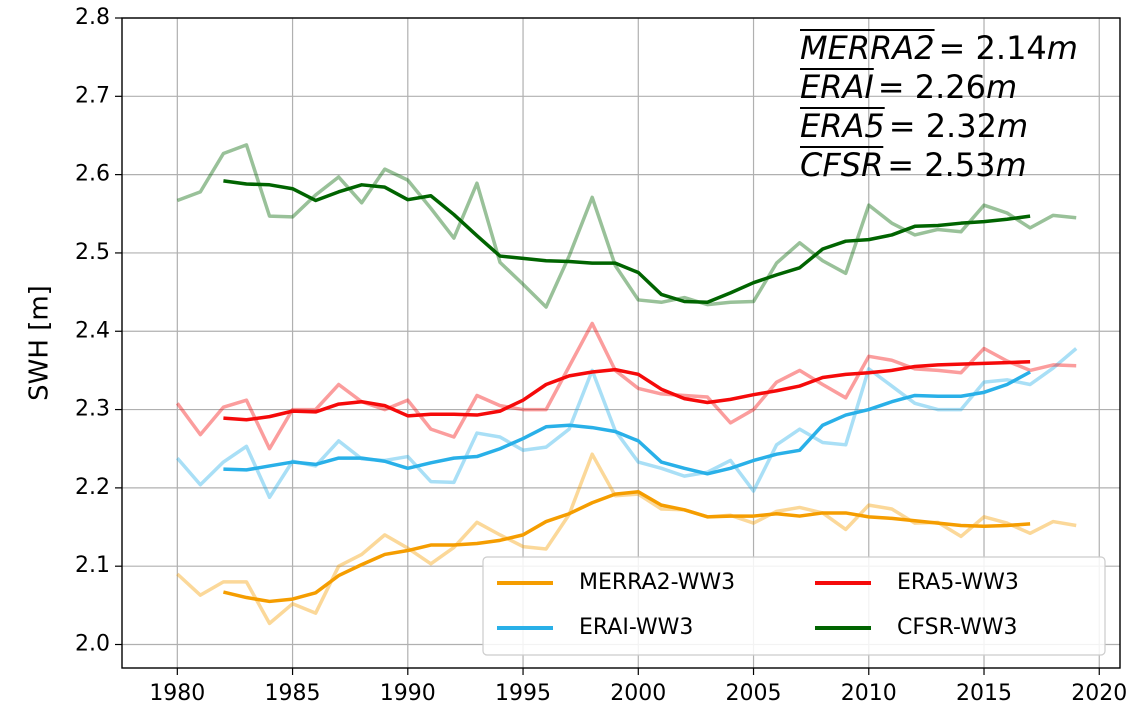 The height and width of the screenshot is (715, 1137). I want to click on y-axis-label: SWH [m], so click(40, 343).